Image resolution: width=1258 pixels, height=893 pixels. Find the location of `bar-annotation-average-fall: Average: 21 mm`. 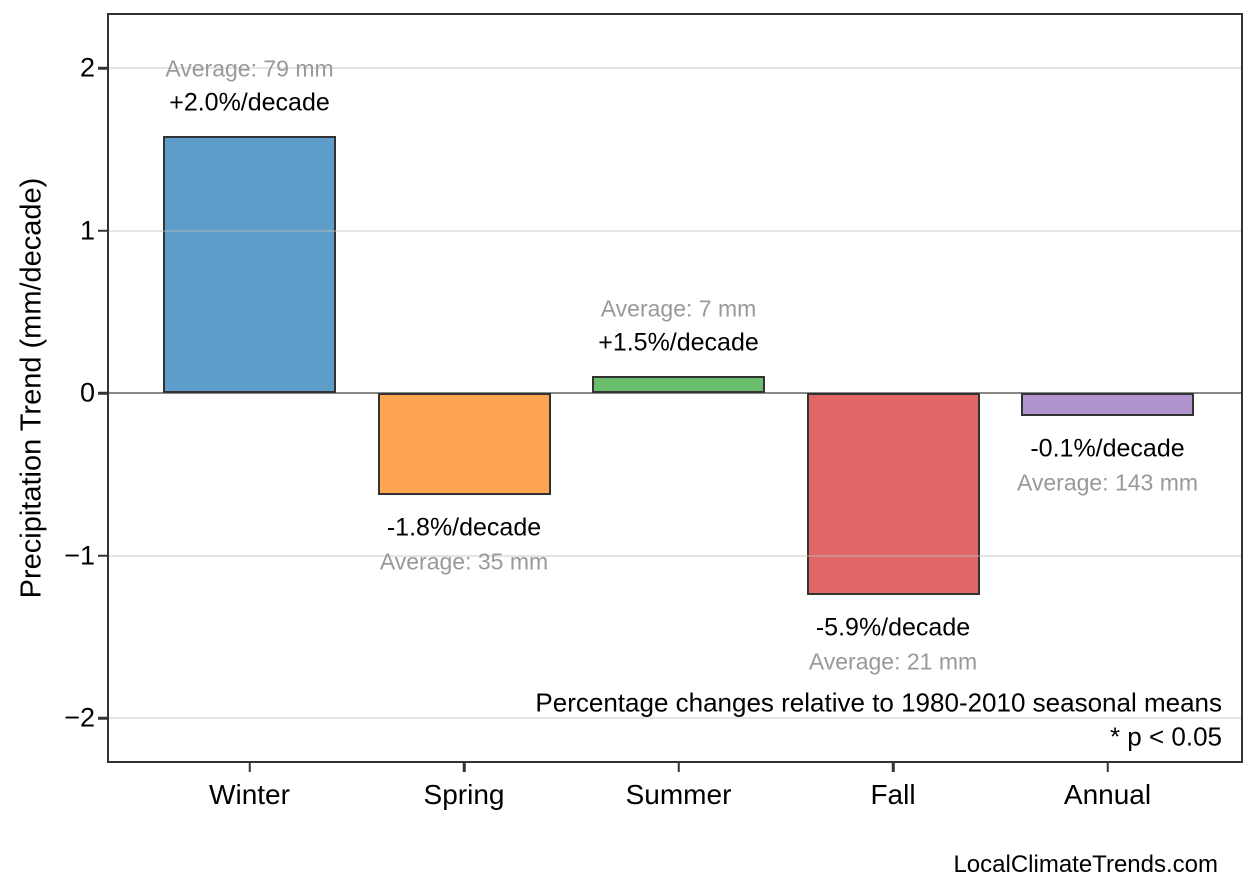

bar-annotation-average-fall: Average: 21 mm is located at coordinates (893, 661).